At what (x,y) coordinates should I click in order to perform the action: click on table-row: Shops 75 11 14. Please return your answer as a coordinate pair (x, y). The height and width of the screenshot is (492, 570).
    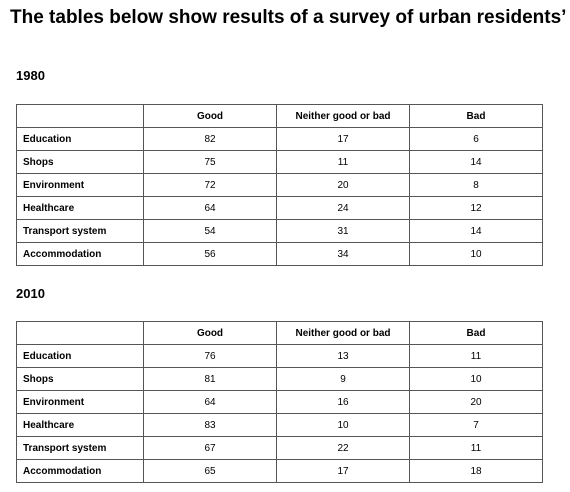
    Looking at the image, I should click on (279, 162).